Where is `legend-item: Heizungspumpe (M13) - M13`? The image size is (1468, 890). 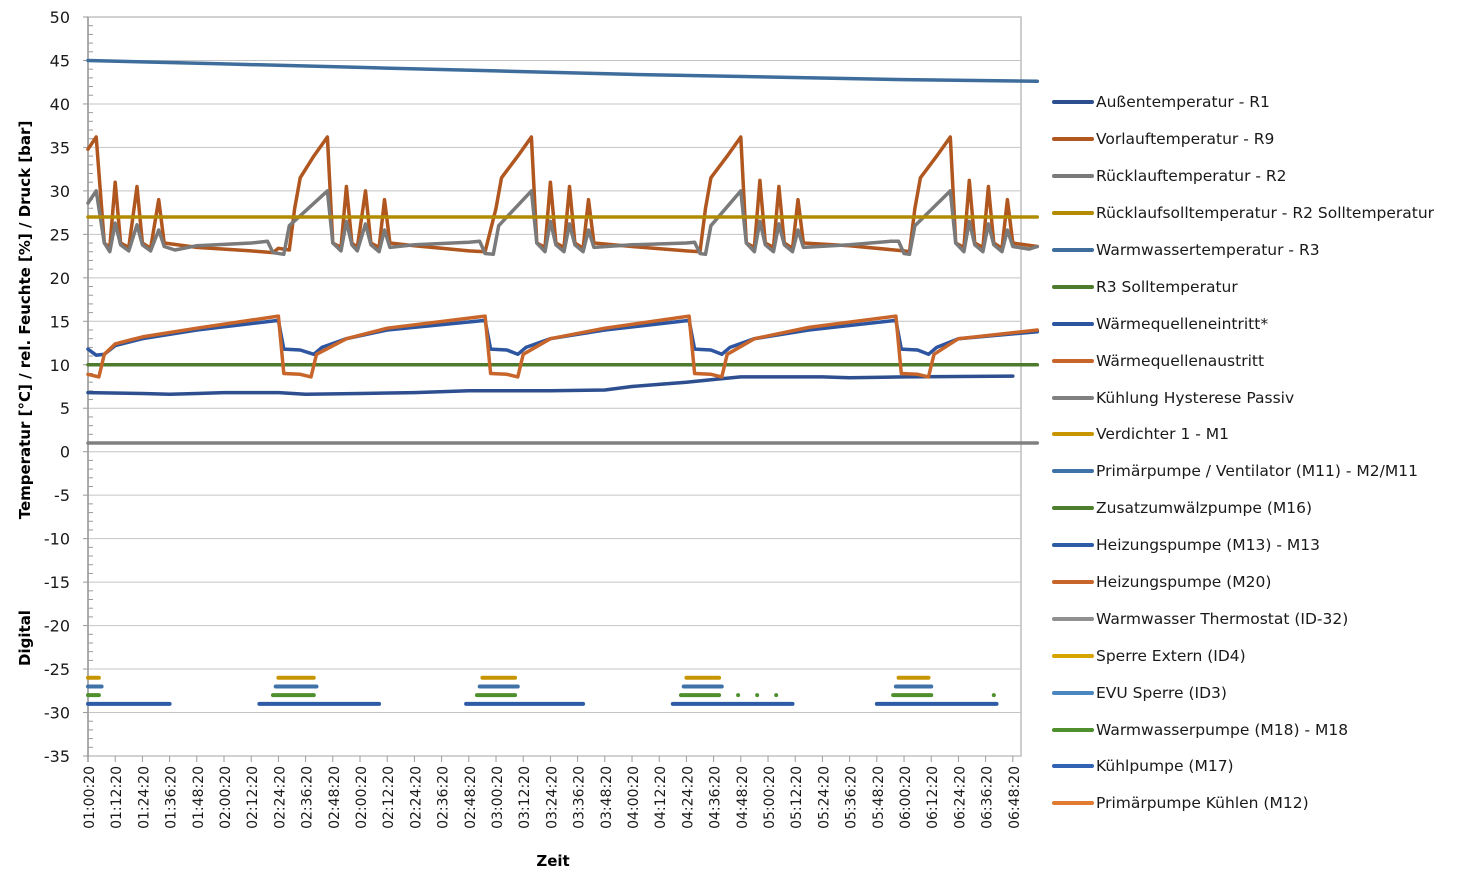
legend-item: Heizungspumpe (M13) - M13 is located at coordinates (1243, 545).